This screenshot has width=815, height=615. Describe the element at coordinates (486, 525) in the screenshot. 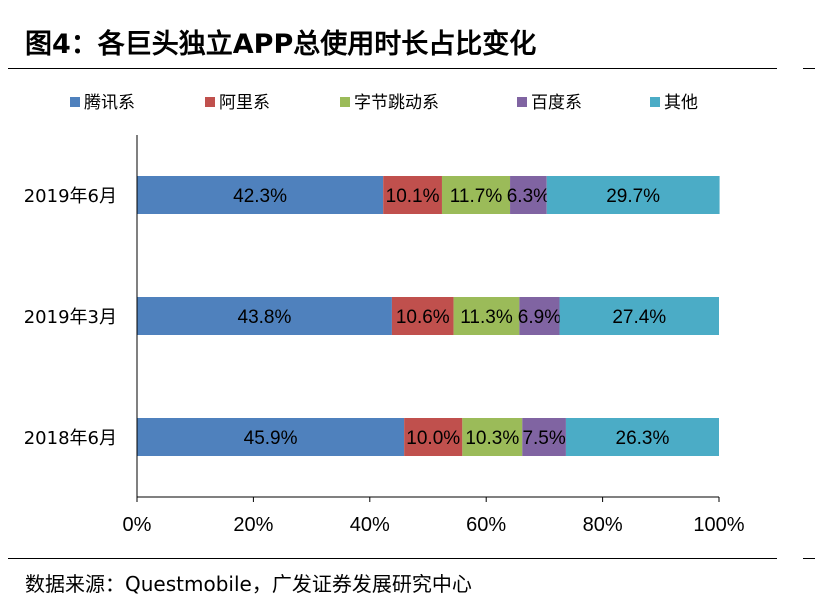

I see `x-tick-label-3: 60%` at that location.